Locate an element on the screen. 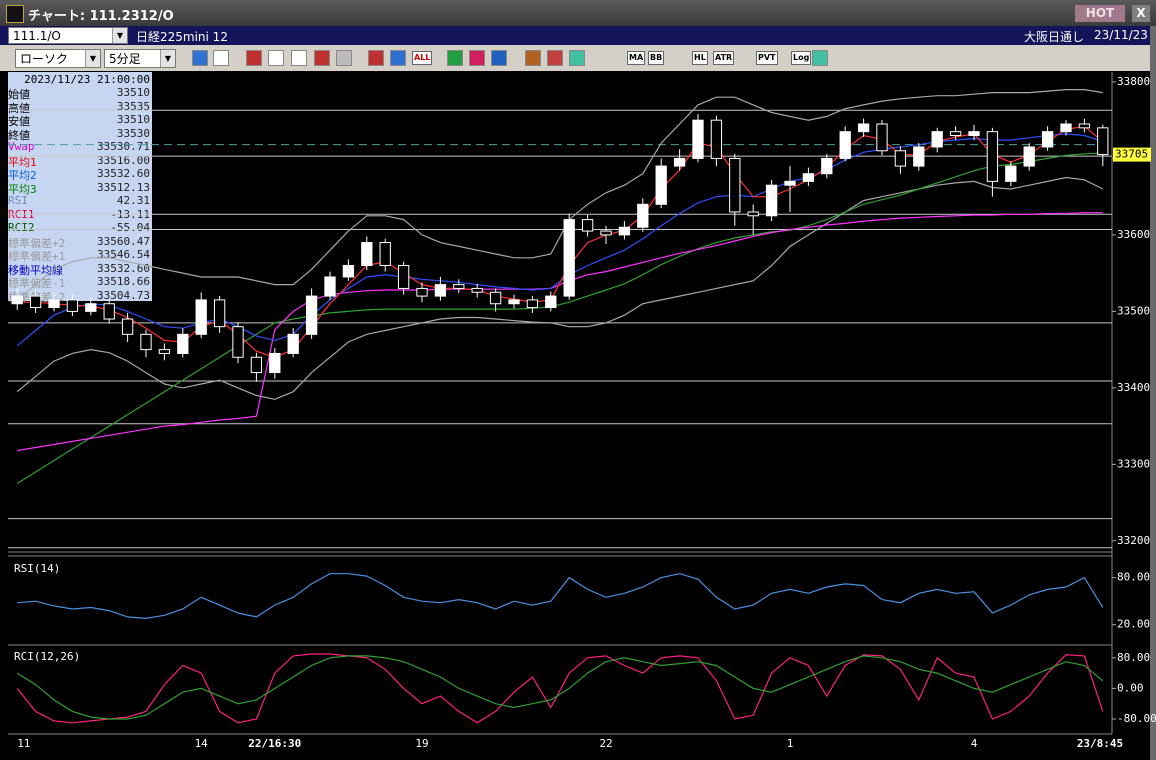 The height and width of the screenshot is (760, 1156). toolbar-label: BB is located at coordinates (656, 58).